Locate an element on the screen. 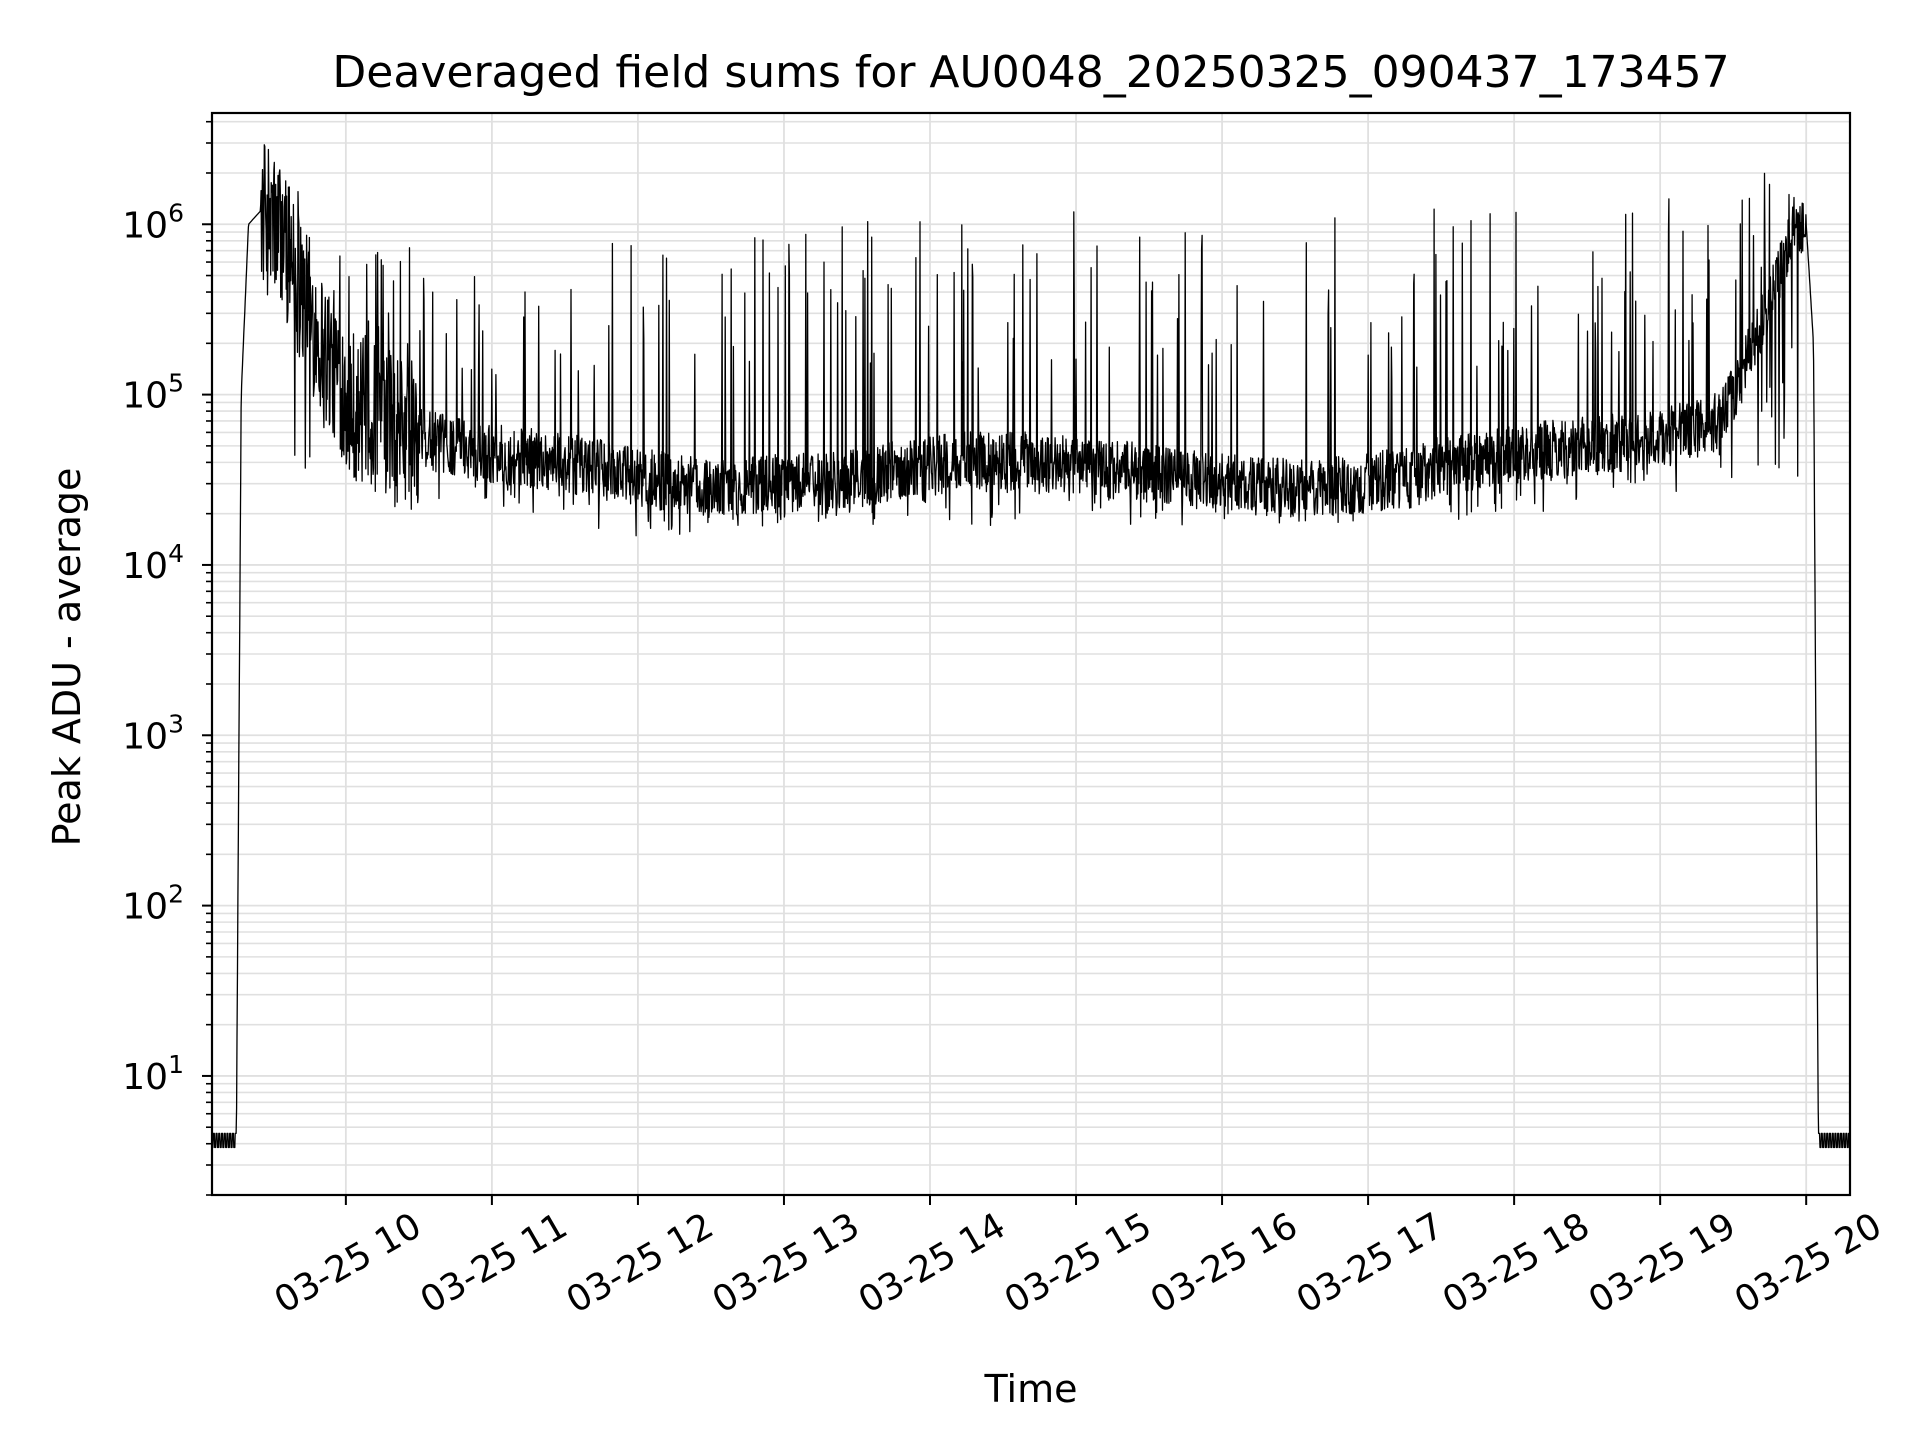 This screenshot has height=1445, width=1920. y-tick-label: 10¹ is located at coordinates (153, 1074).